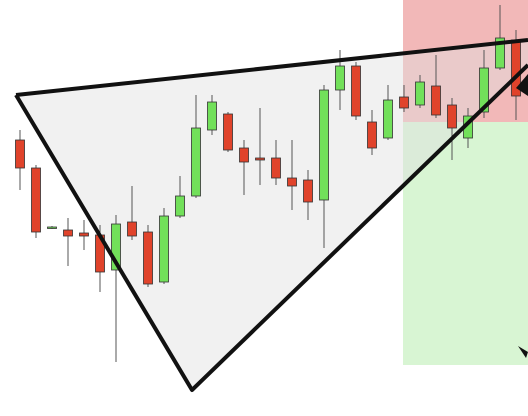 The image size is (528, 416). Describe the element at coordinates (465, 243) in the screenshot. I see `profit-zone` at that location.